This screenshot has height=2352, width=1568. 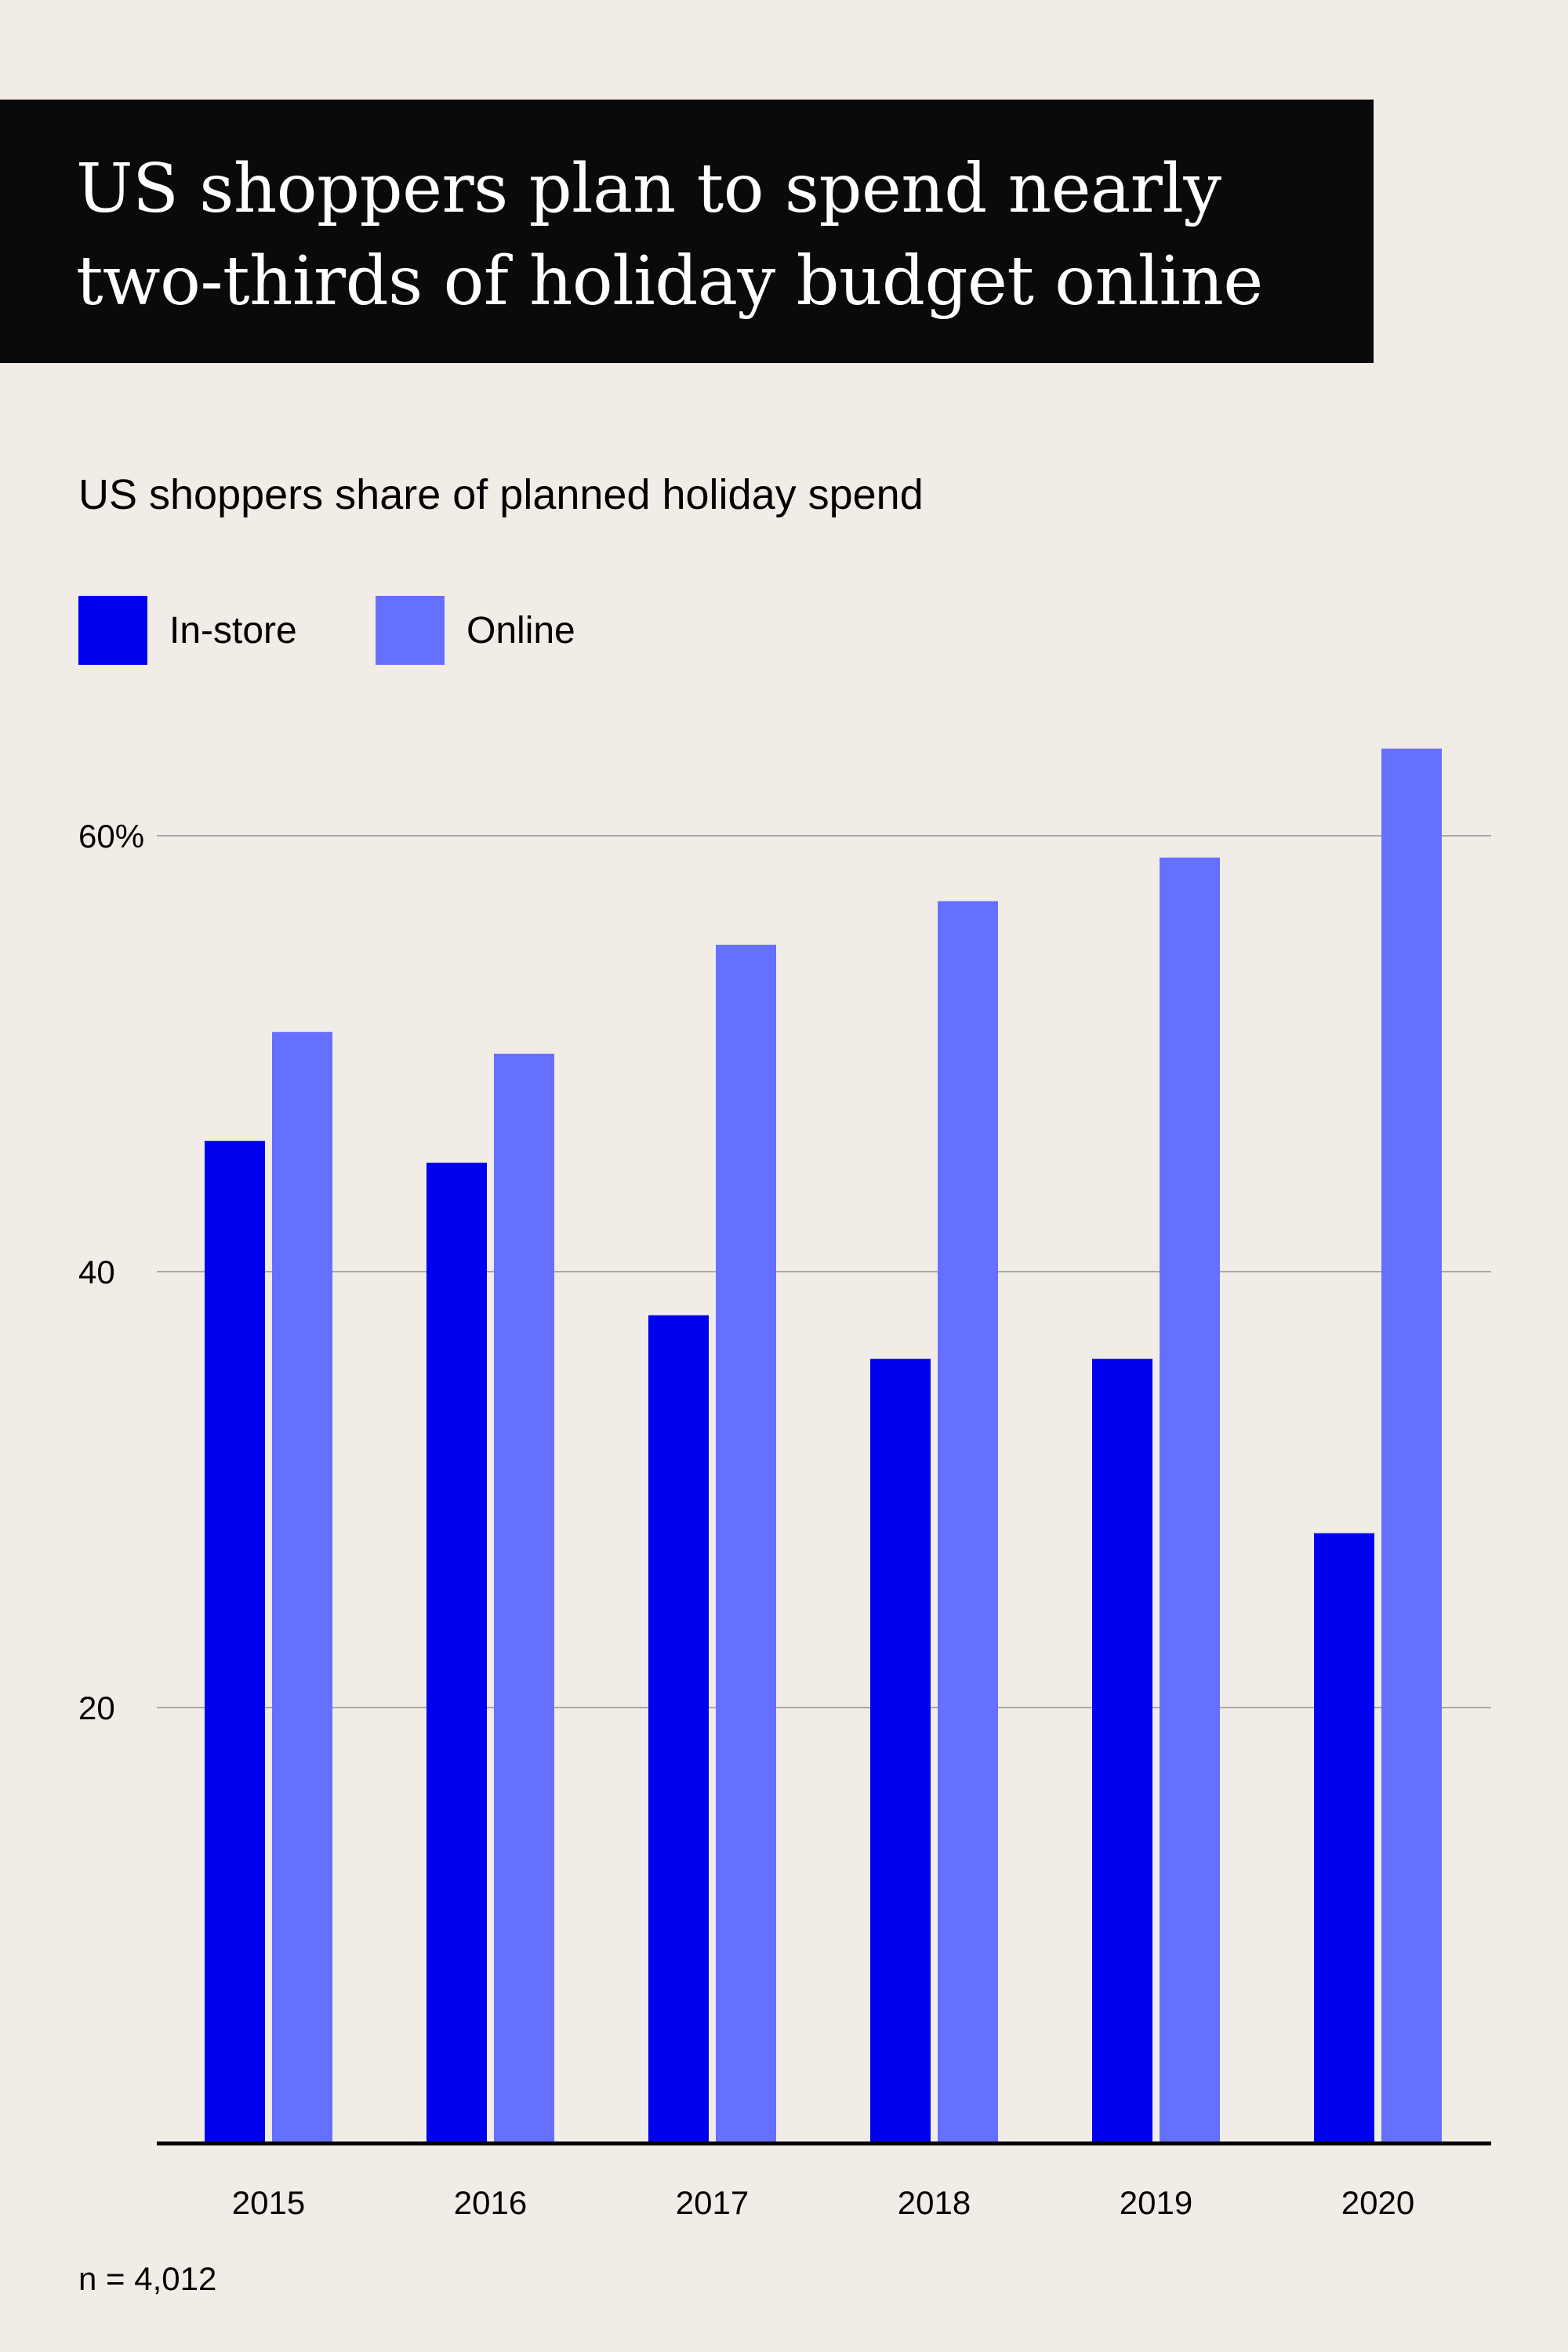 I want to click on legend-item-in-store: In-store, so click(x=187, y=630).